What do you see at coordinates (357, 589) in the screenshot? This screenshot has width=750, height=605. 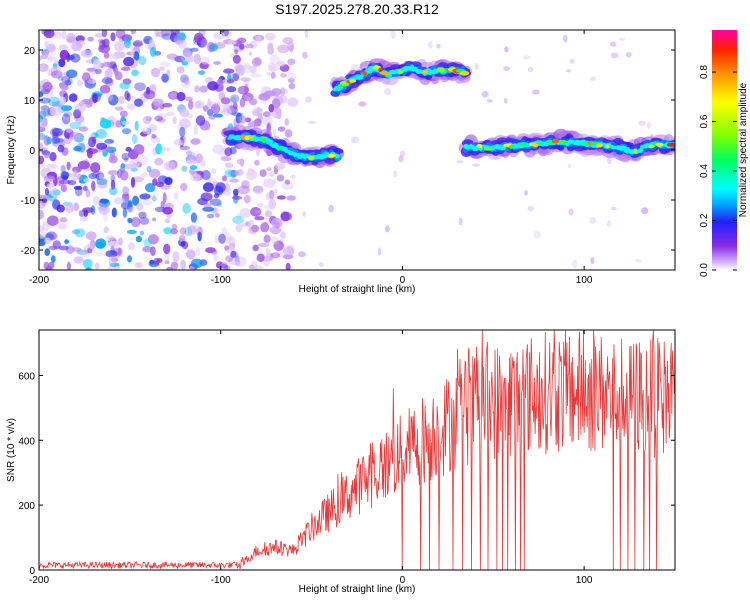 I see `snr-x-label: Height of straight line (km)` at bounding box center [357, 589].